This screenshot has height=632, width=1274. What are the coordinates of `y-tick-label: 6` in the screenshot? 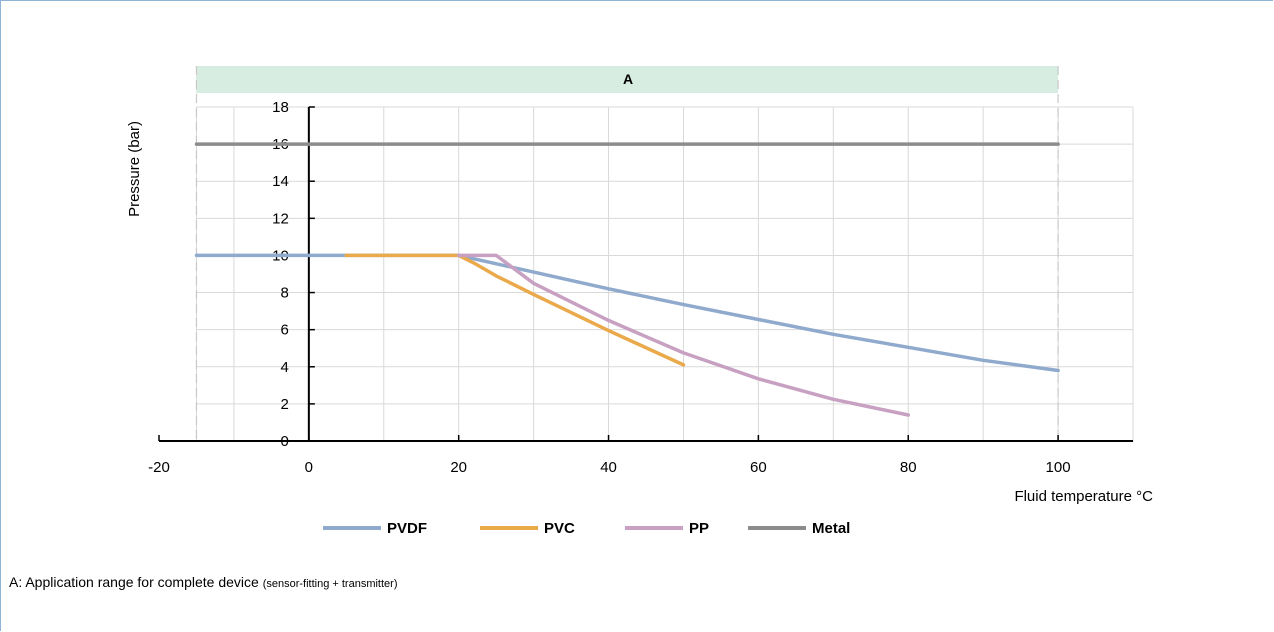 It's located at (285, 330).